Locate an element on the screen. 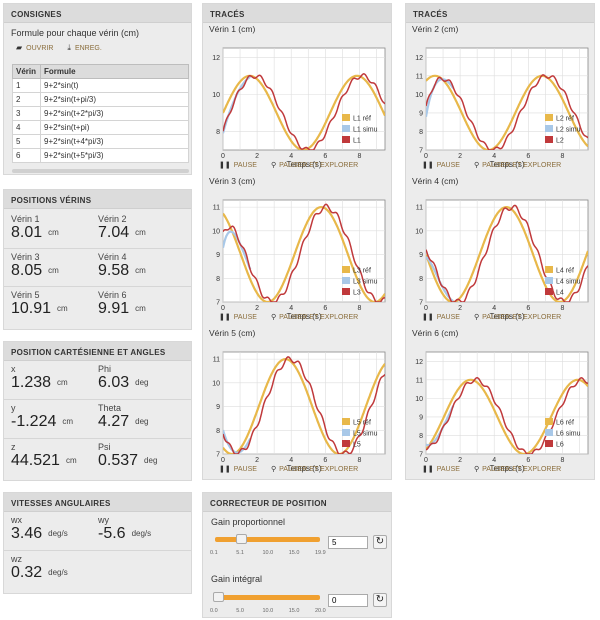 The width and height of the screenshot is (600, 620). x-label: x is located at coordinates (13, 369).